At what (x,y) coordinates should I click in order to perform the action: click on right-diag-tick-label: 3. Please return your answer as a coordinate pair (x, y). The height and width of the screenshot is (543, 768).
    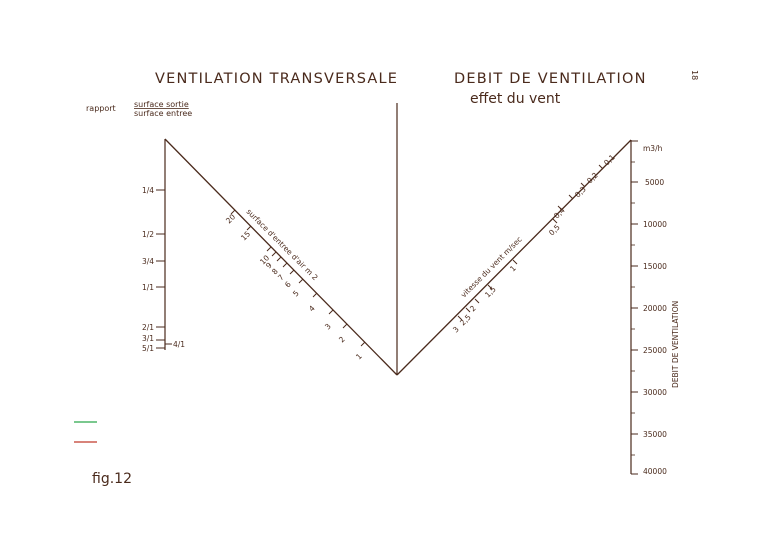
    Looking at the image, I should click on (456, 330).